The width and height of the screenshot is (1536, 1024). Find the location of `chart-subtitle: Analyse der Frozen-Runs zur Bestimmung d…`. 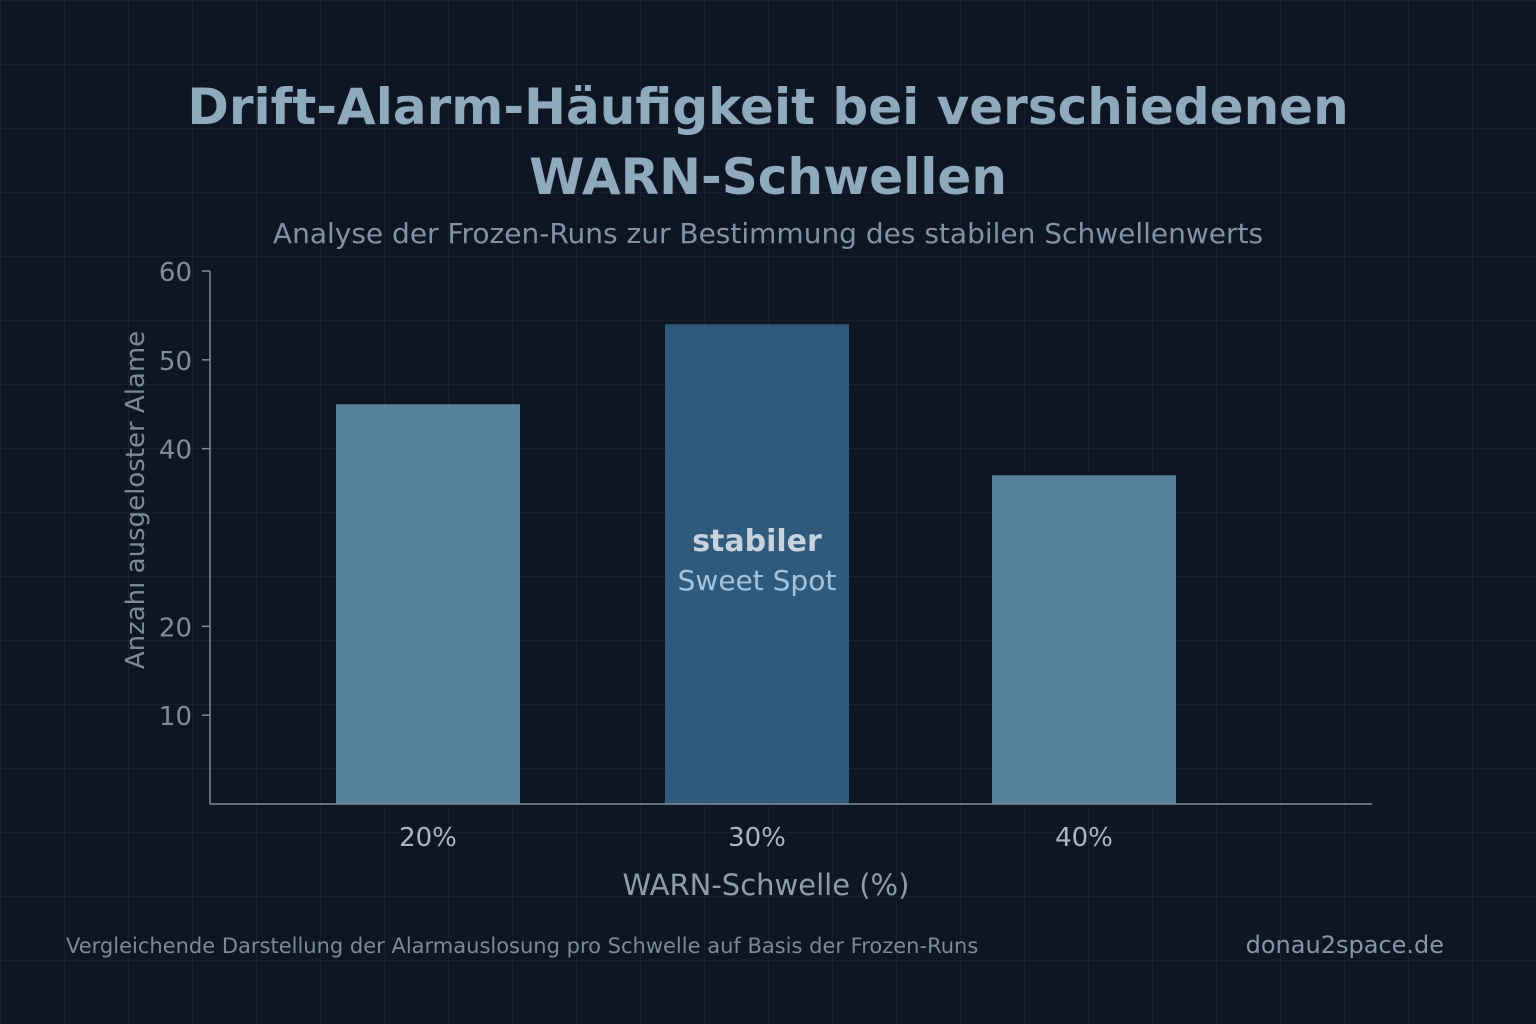

chart-subtitle: Analyse der Frozen-Runs zur Bestimmung d… is located at coordinates (768, 233).